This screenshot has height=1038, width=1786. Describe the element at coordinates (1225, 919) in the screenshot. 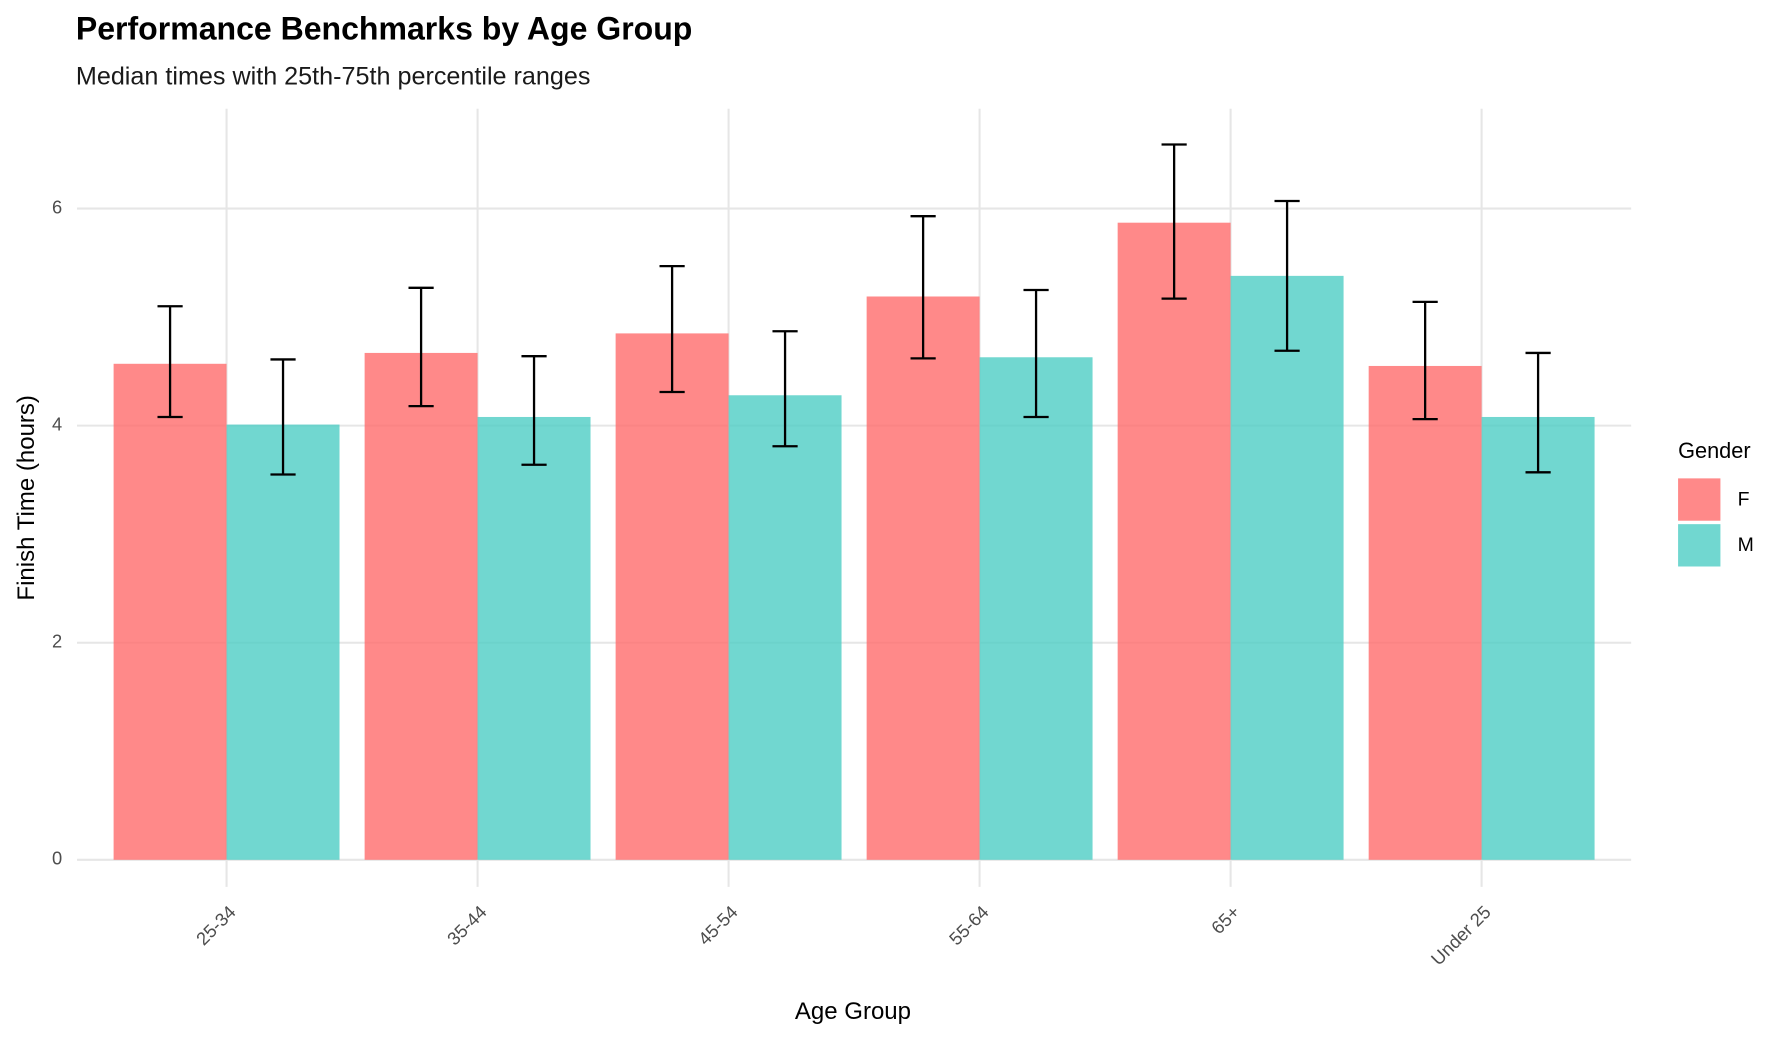

I see `x-tick-label: 65+` at that location.